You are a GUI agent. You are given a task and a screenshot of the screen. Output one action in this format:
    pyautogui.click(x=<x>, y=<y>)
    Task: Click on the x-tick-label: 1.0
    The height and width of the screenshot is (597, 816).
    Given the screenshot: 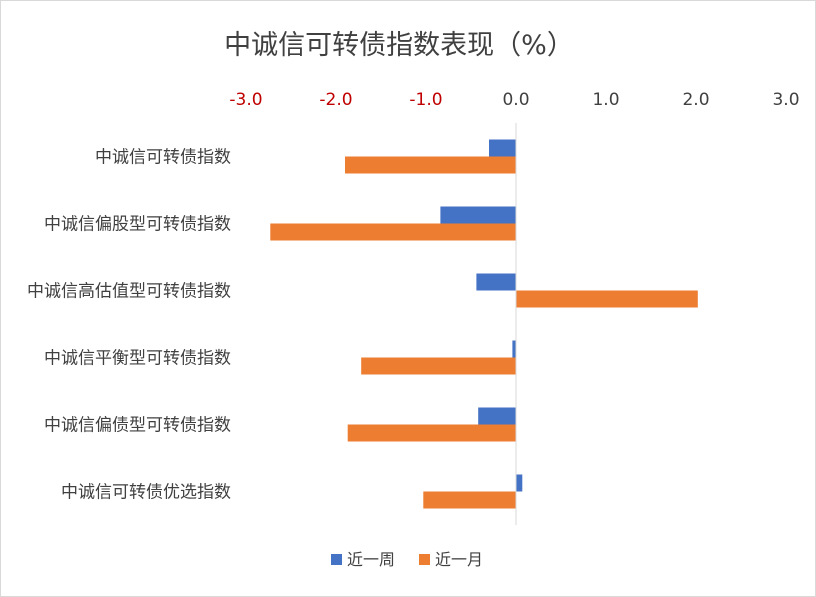 What is the action you would take?
    pyautogui.click(x=605, y=100)
    